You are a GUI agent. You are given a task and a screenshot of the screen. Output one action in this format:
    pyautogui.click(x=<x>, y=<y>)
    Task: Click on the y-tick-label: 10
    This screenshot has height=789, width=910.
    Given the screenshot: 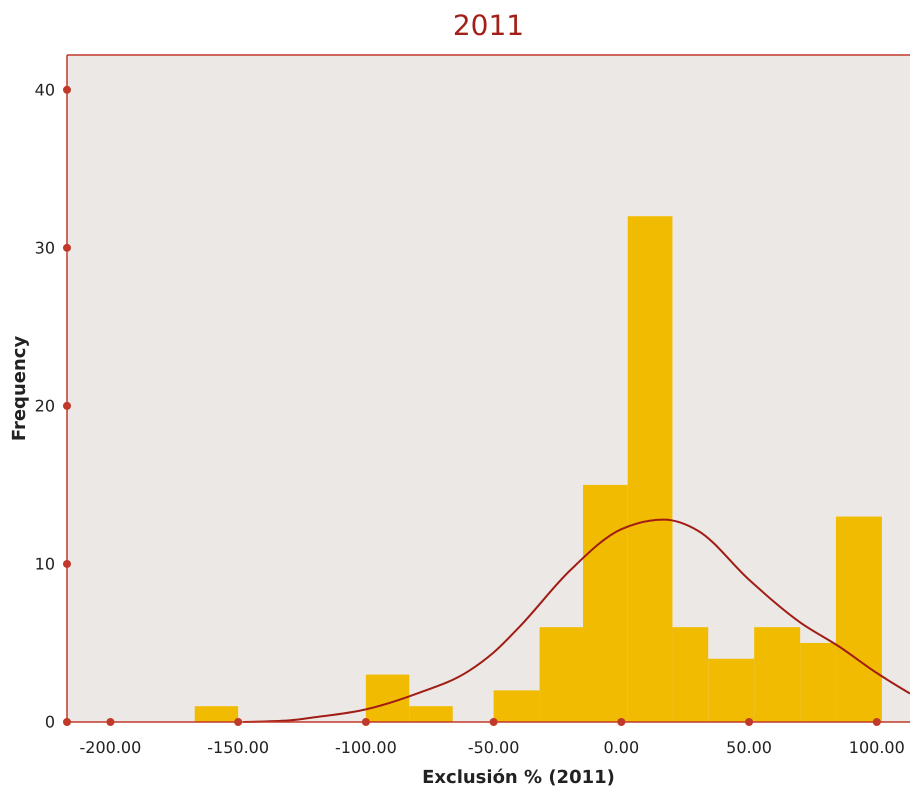 What is the action you would take?
    pyautogui.click(x=44, y=564)
    